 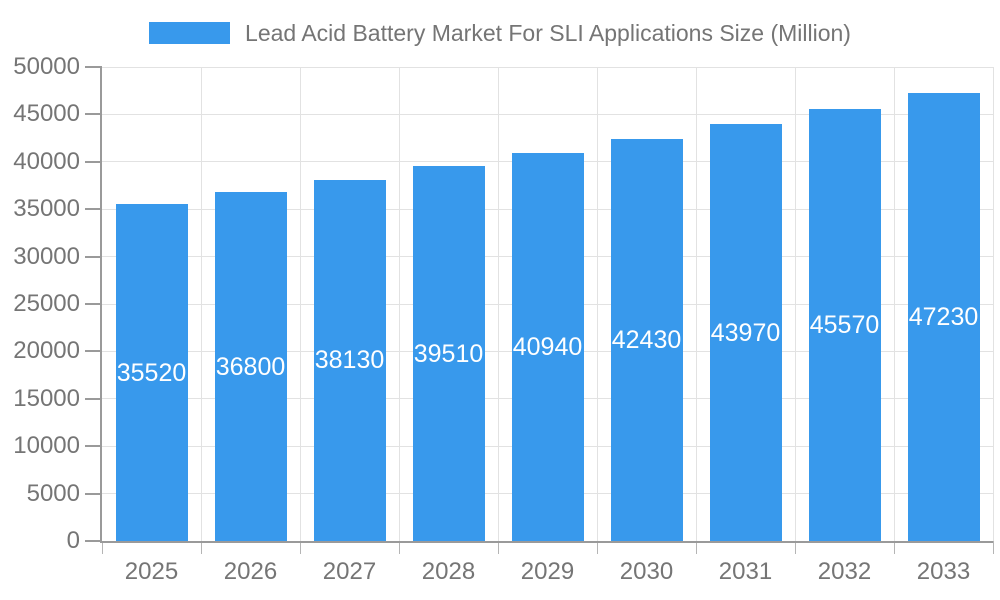 I want to click on bar-2033: 47230, so click(x=943, y=317).